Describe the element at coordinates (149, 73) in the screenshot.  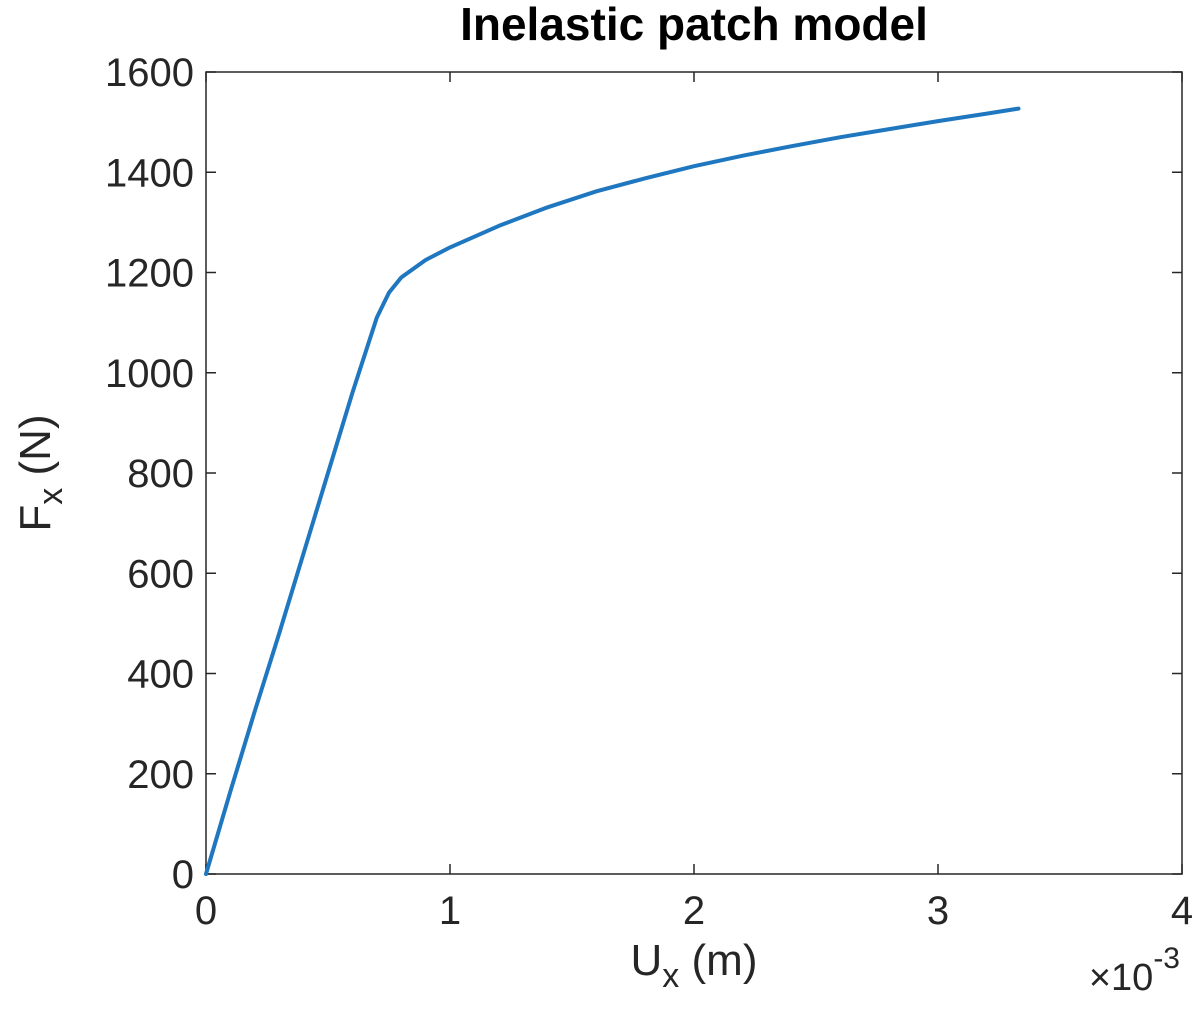
I see `y-tick-label: 1600` at that location.